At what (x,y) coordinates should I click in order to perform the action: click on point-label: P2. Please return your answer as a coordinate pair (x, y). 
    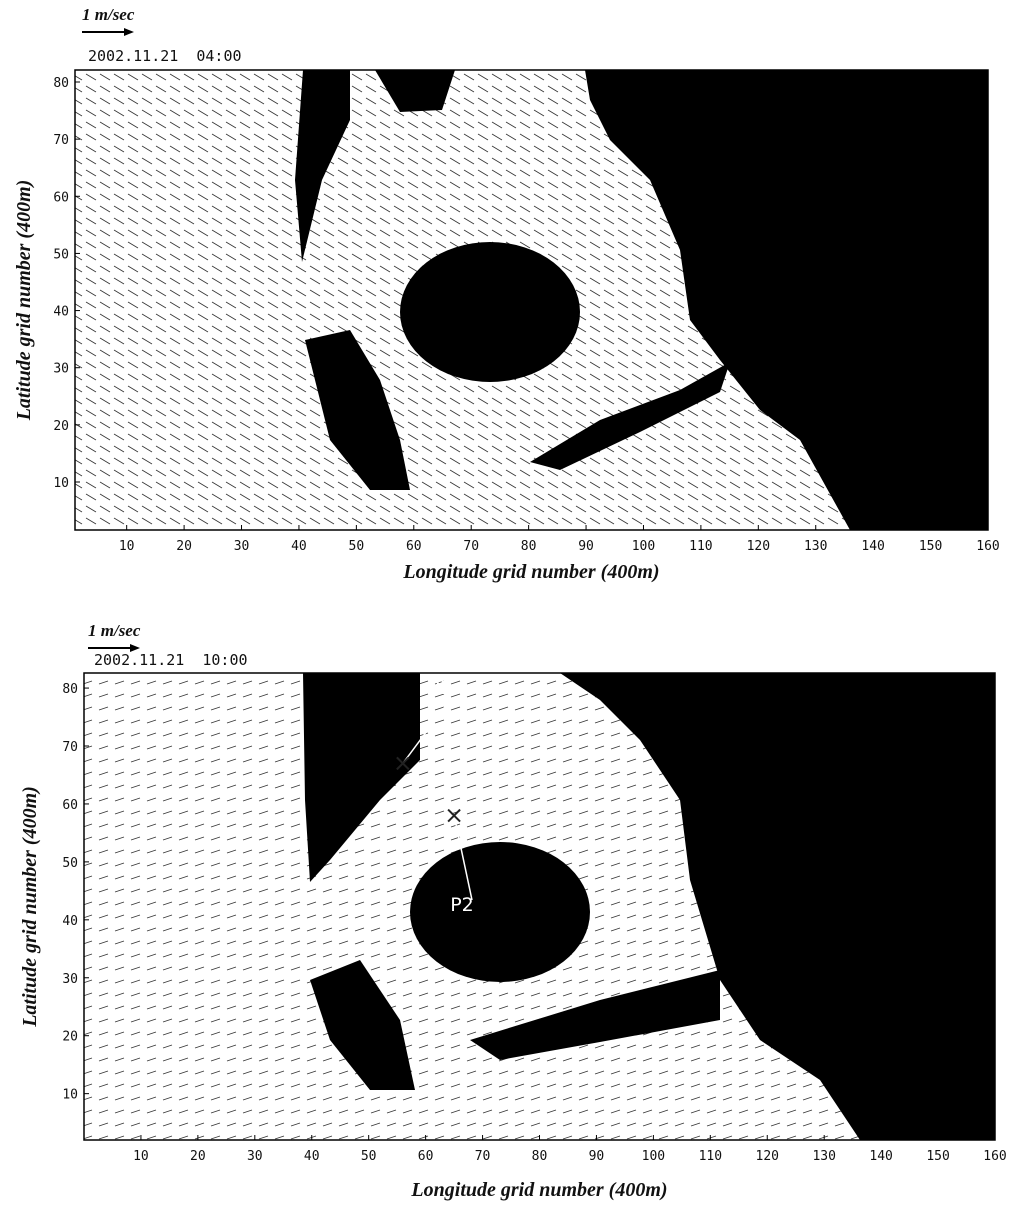
    Looking at the image, I should click on (462, 905).